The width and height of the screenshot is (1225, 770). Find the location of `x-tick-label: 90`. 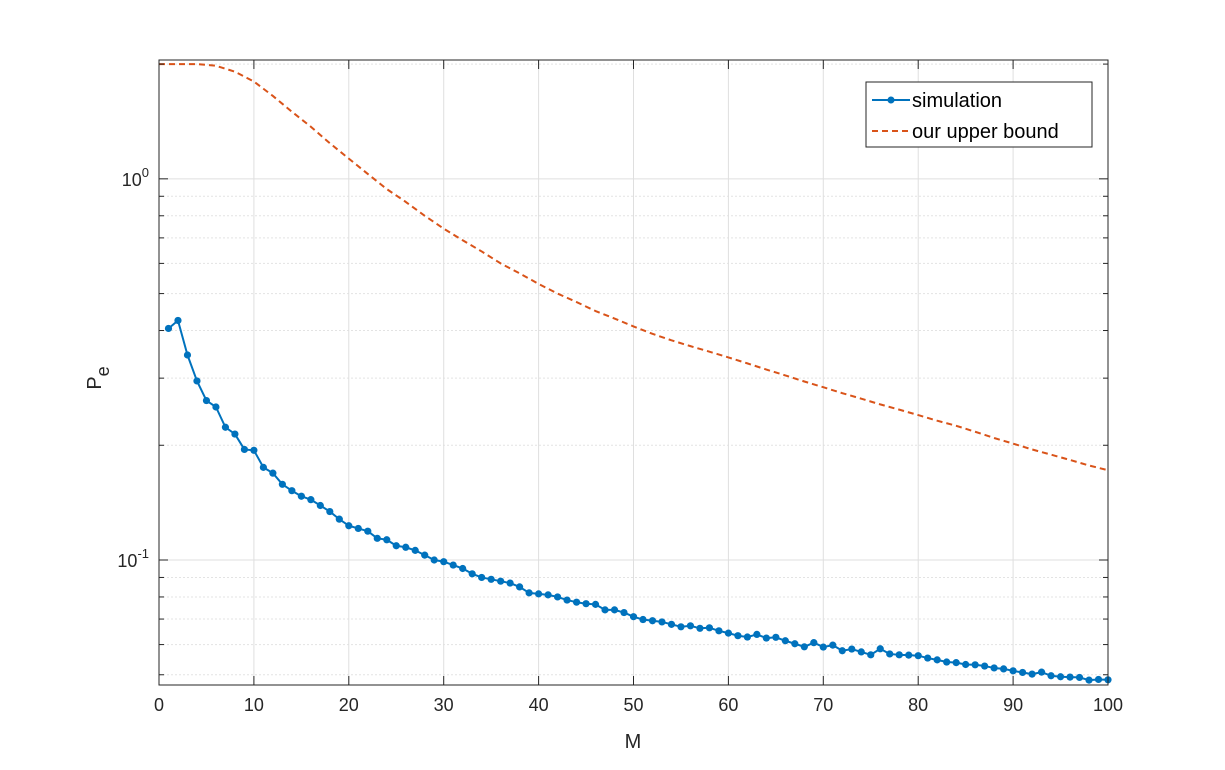

x-tick-label: 90 is located at coordinates (1013, 705).